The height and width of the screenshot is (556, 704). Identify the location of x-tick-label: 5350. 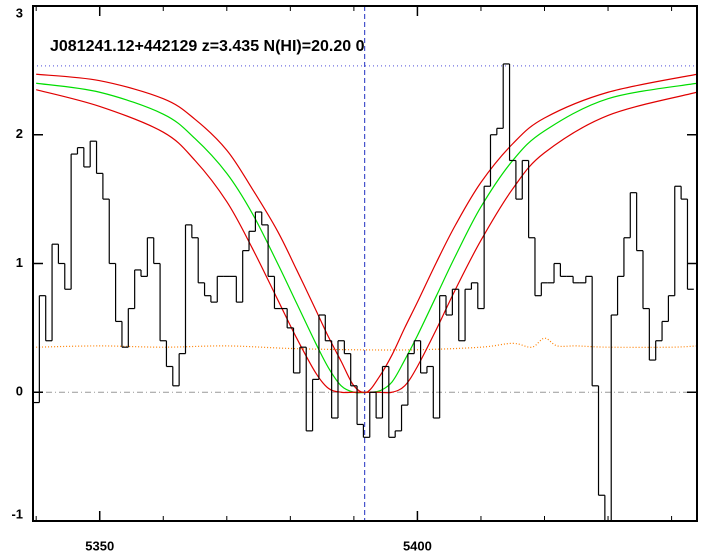
(99, 545).